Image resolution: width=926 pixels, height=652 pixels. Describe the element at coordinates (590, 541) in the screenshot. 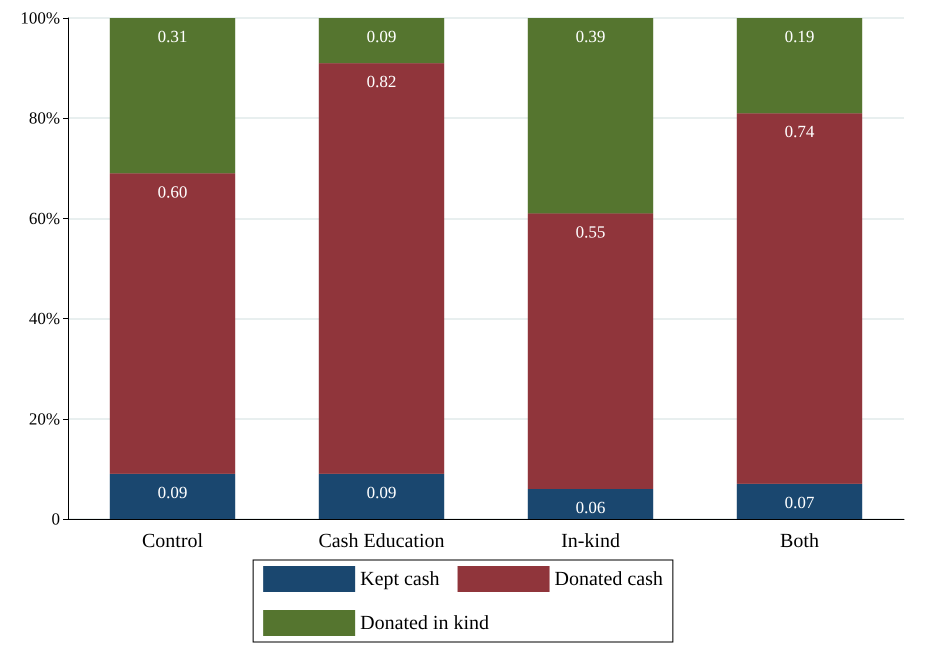

I see `x-tick-label: In-kind` at that location.